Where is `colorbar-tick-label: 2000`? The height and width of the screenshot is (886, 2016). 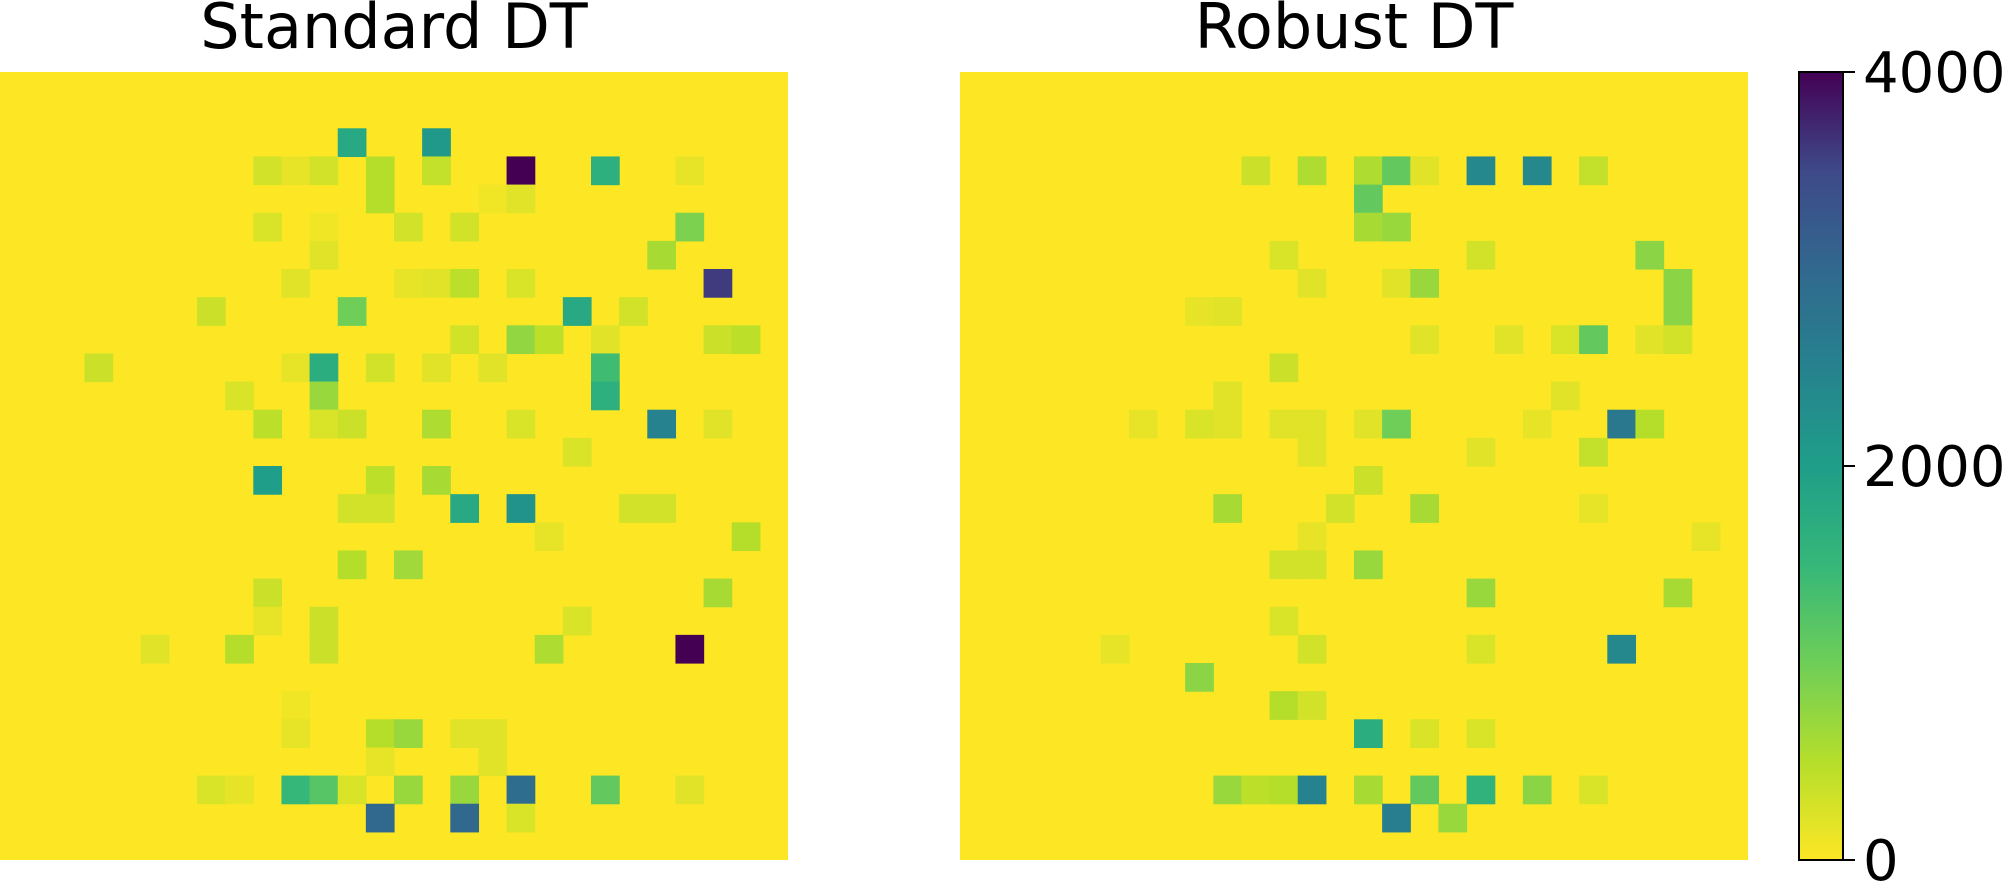
colorbar-tick-label: 2000 is located at coordinates (1934, 467).